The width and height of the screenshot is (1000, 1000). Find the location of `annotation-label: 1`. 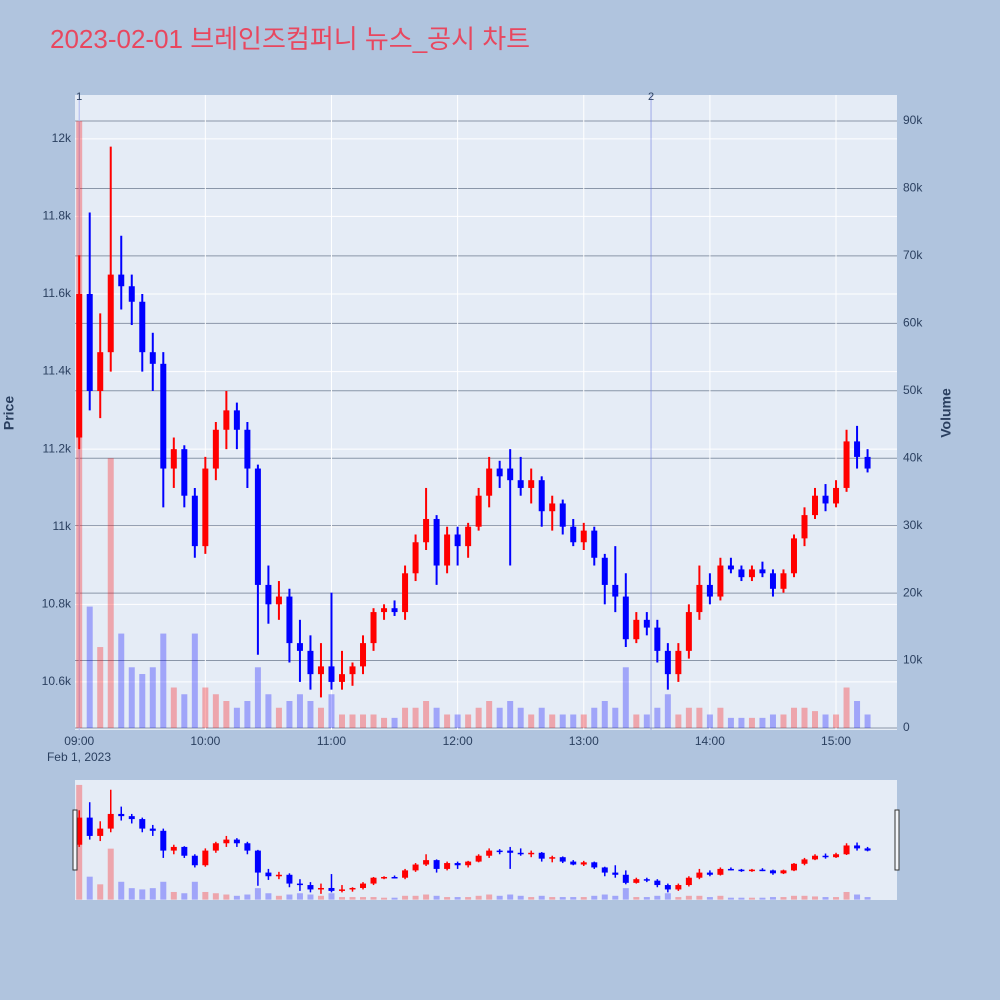

annotation-label: 1 is located at coordinates (79, 97).